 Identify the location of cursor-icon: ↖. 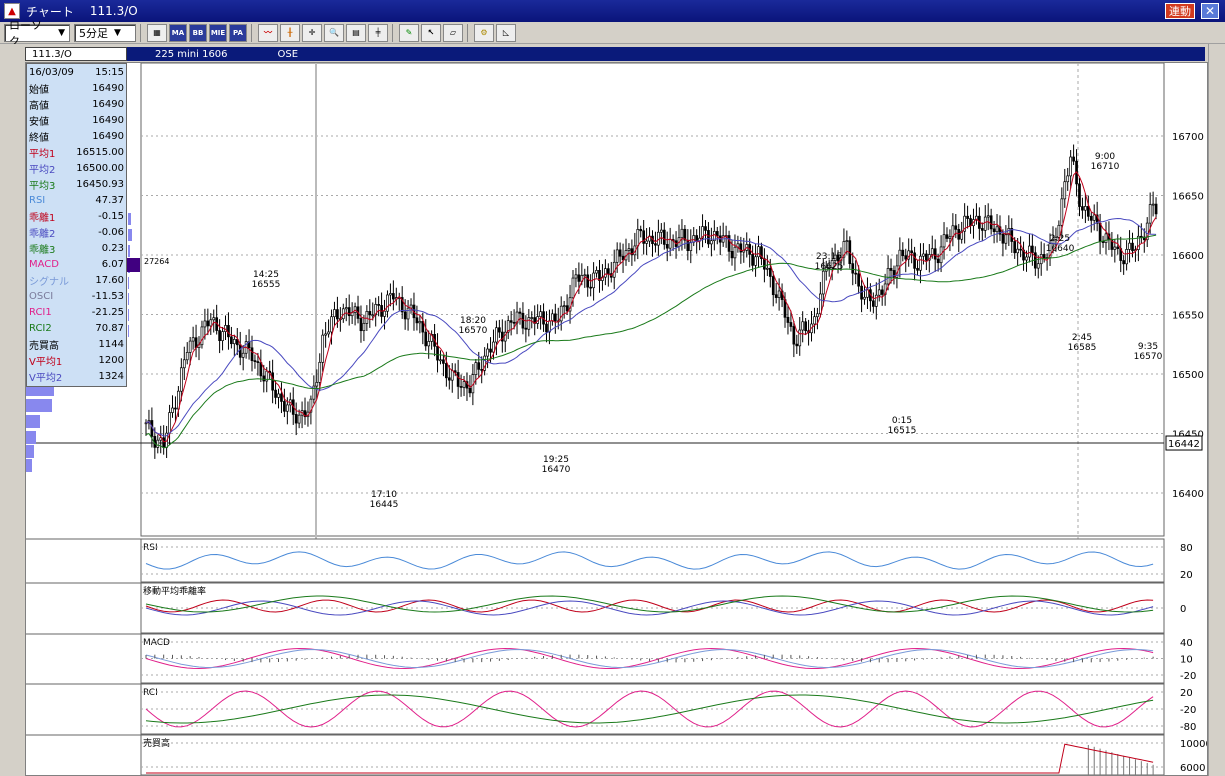
(431, 32).